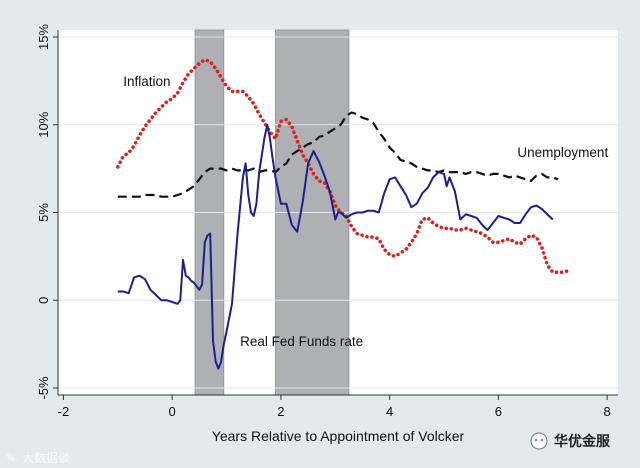 This screenshot has width=640, height=468. Describe the element at coordinates (301, 341) in the screenshot. I see `series-label-real-fed-funds-rate: Real Fed Funds rate` at that location.